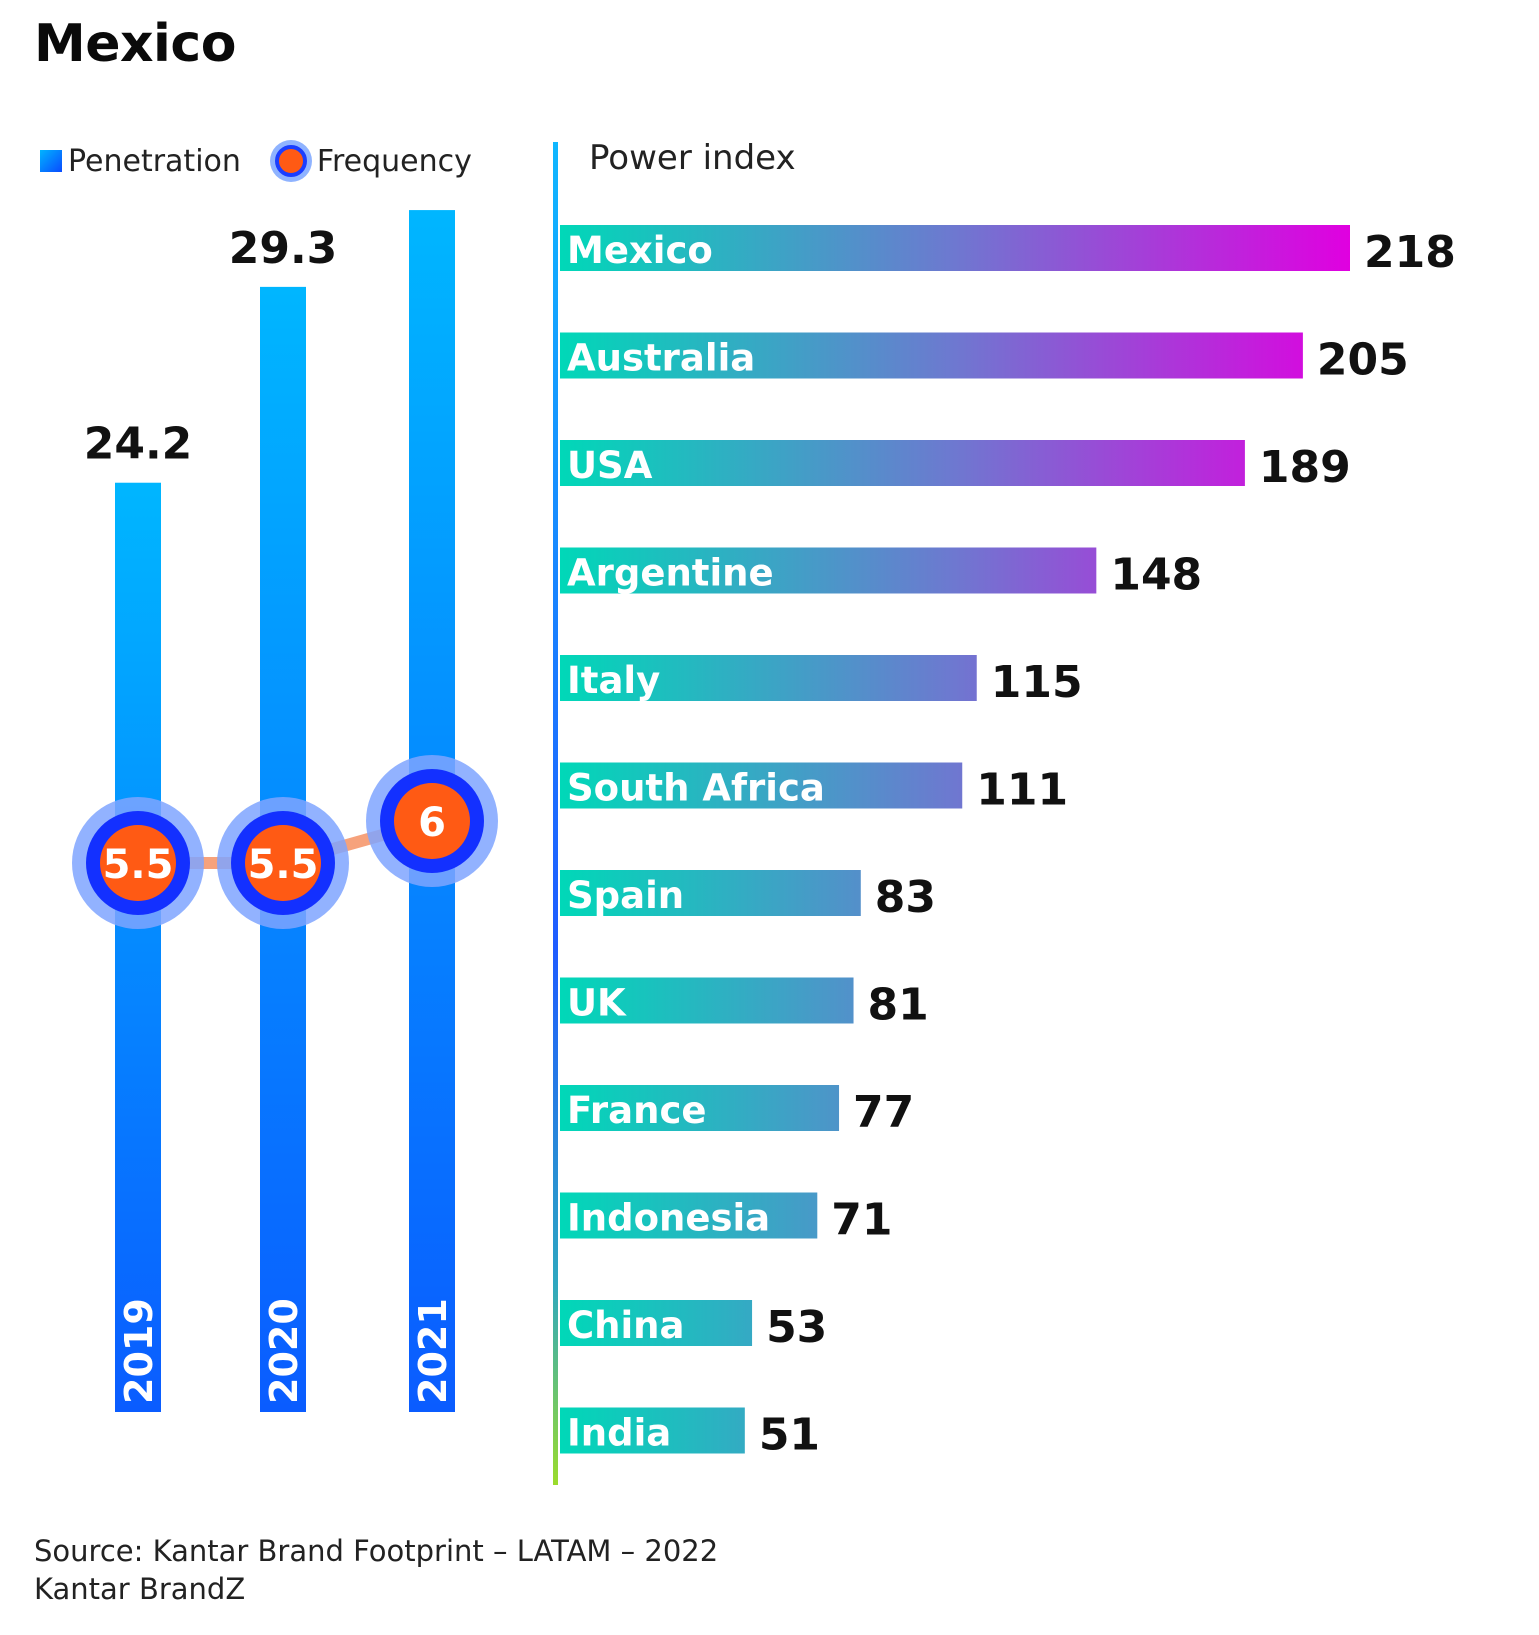 This screenshot has height=1635, width=1539. I want to click on power-index-value-label: 81, so click(898, 1005).